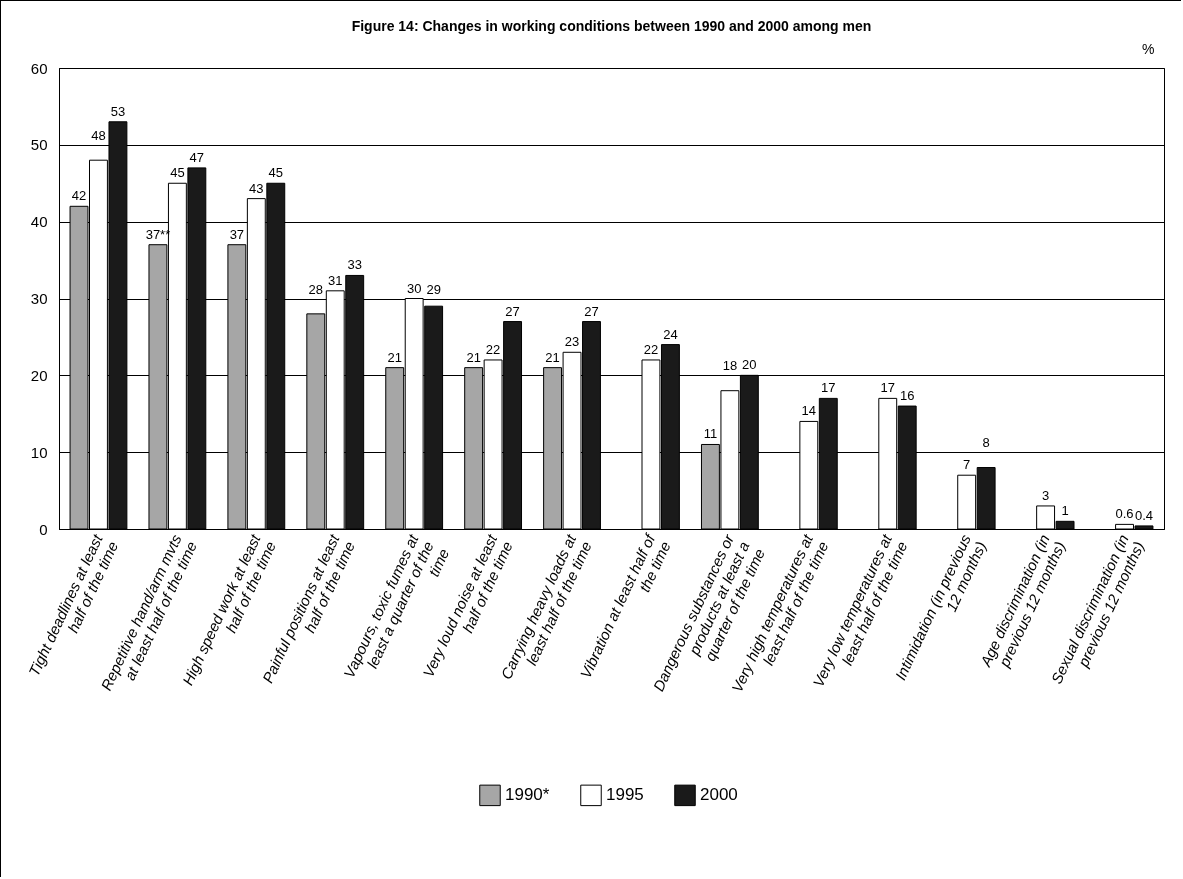 This screenshot has width=1183, height=879. What do you see at coordinates (730, 366) in the screenshot?
I see `data-label: 18` at bounding box center [730, 366].